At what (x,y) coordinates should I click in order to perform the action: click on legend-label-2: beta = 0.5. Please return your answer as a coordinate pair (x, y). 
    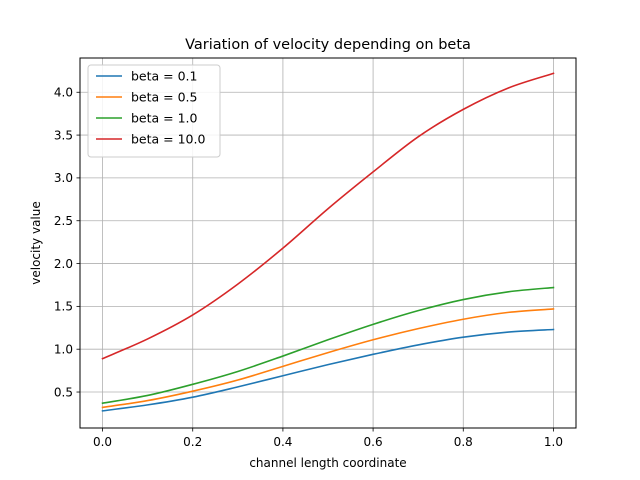
    Looking at the image, I should click on (164, 97).